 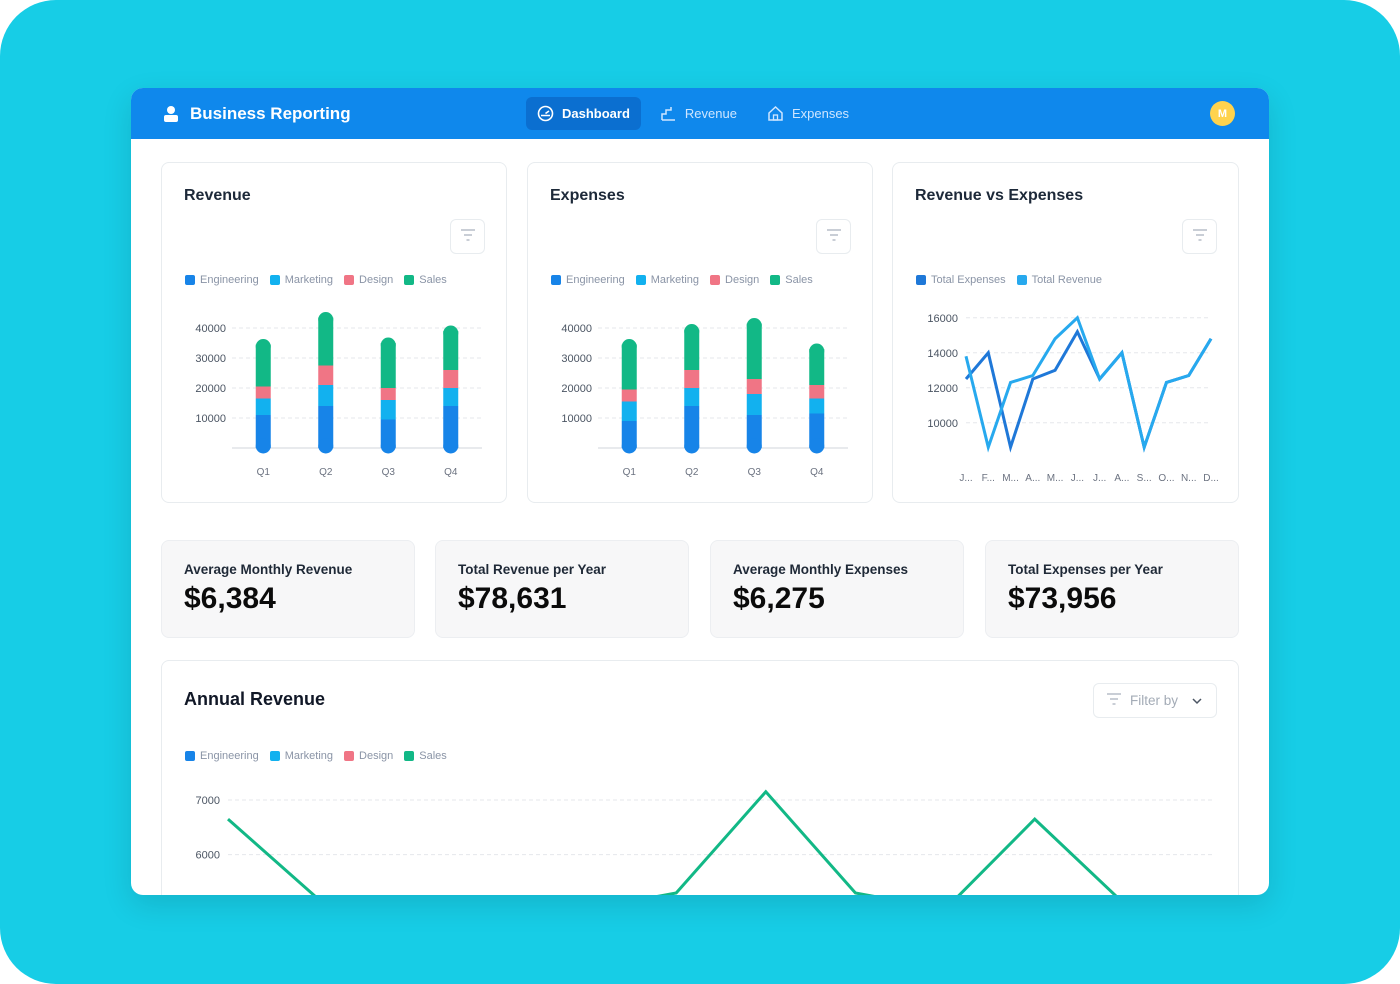 I want to click on rev-vs-exp-legend: Total Expenses Total Revenue, so click(x=1009, y=280).